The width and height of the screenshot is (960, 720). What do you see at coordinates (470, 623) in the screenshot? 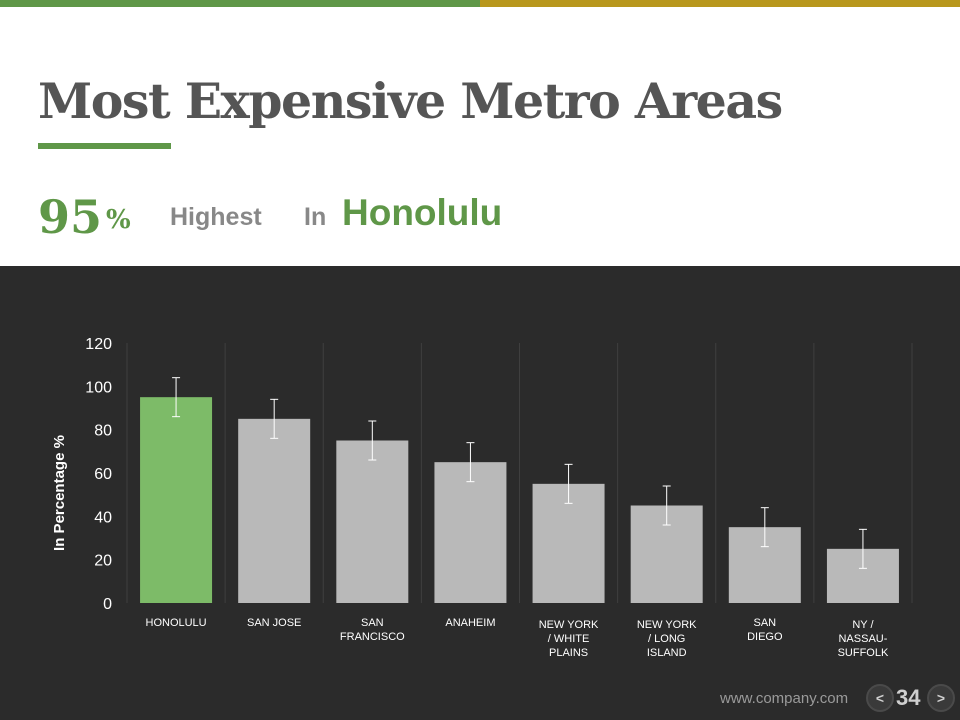
I see `x-tick-label: ANAHEIM` at bounding box center [470, 623].